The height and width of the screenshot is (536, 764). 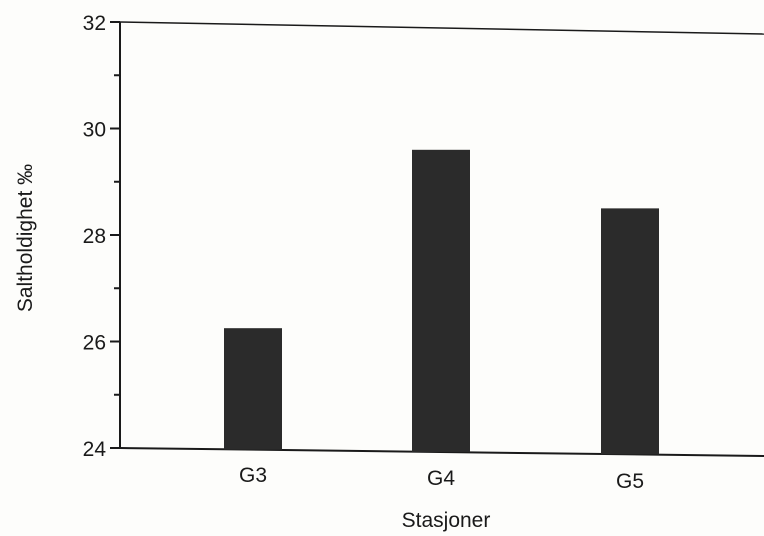 What do you see at coordinates (253, 475) in the screenshot?
I see `x-tick-label: G3` at bounding box center [253, 475].